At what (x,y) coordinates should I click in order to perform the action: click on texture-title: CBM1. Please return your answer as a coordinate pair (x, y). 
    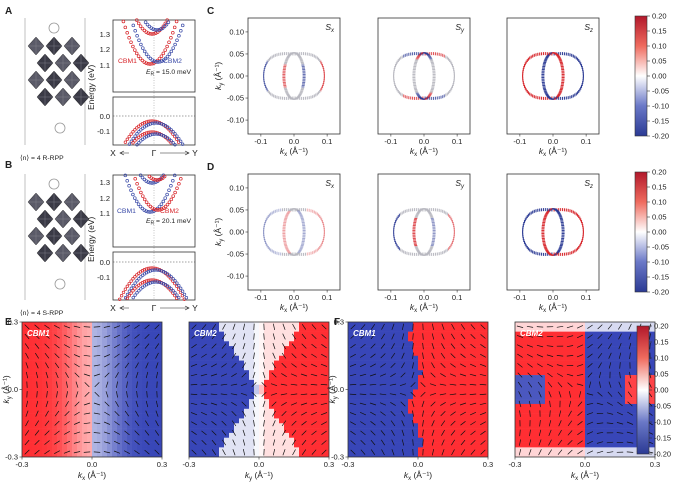
    Looking at the image, I should click on (364, 333).